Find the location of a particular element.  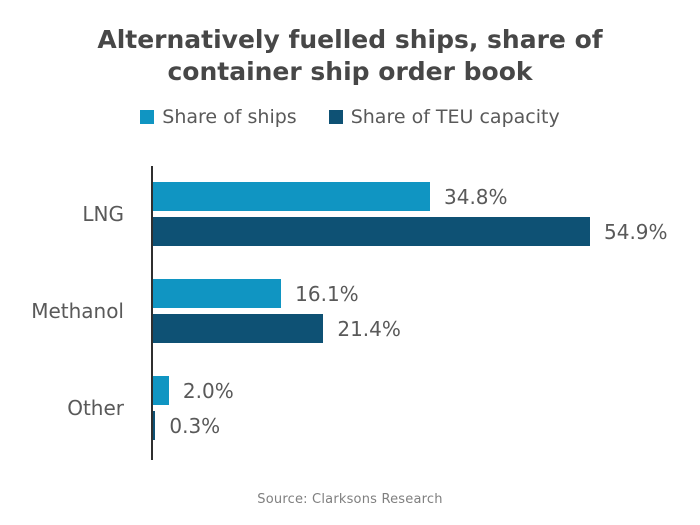

value-label: 0.3% is located at coordinates (195, 425).